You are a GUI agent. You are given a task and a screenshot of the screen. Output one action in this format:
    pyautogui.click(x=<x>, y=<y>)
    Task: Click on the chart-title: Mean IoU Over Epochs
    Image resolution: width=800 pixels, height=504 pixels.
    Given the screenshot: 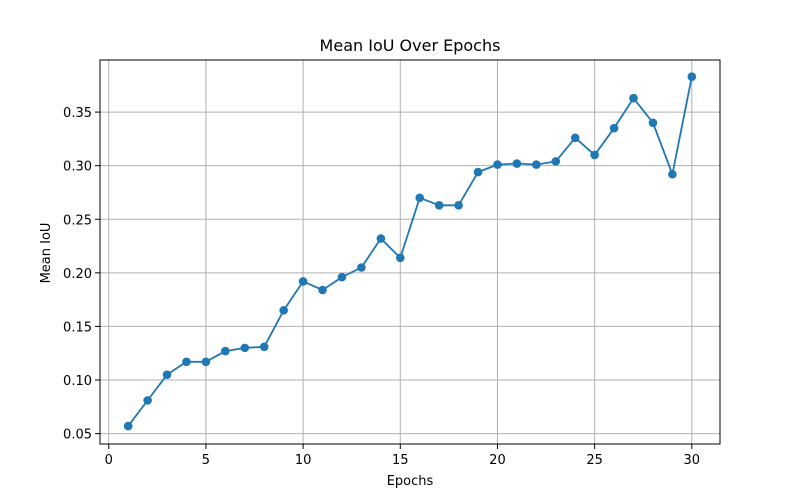 What is the action you would take?
    pyautogui.click(x=410, y=45)
    